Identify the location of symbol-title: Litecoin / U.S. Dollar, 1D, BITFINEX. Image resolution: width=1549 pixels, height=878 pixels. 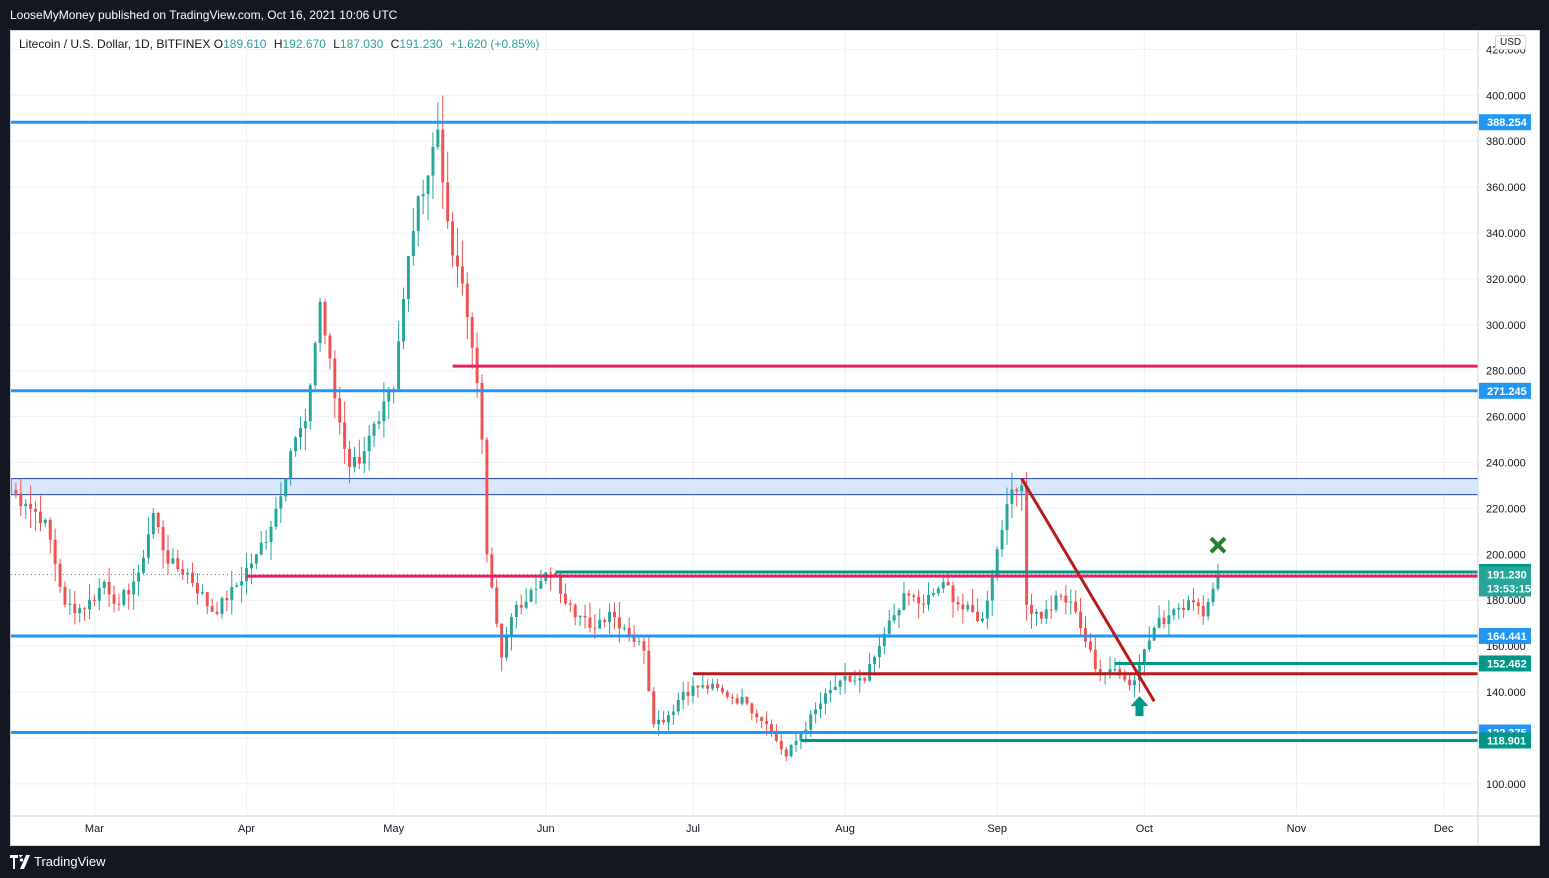
(115, 44).